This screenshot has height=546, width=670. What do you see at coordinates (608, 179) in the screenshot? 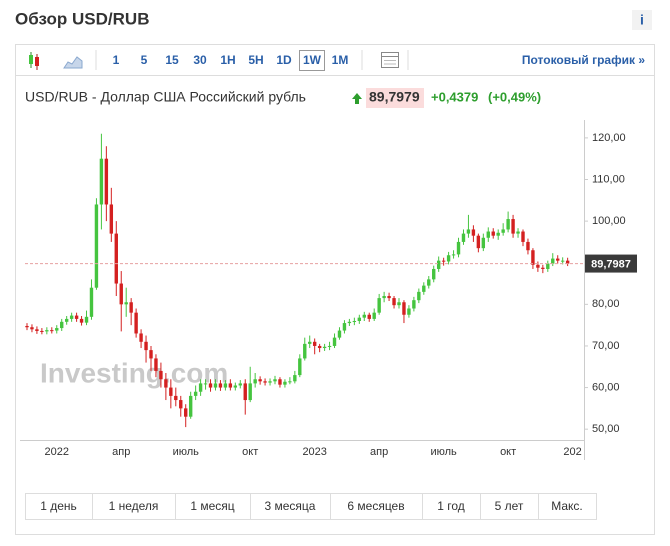
I see `y-tick-label: 110,00` at bounding box center [608, 179].